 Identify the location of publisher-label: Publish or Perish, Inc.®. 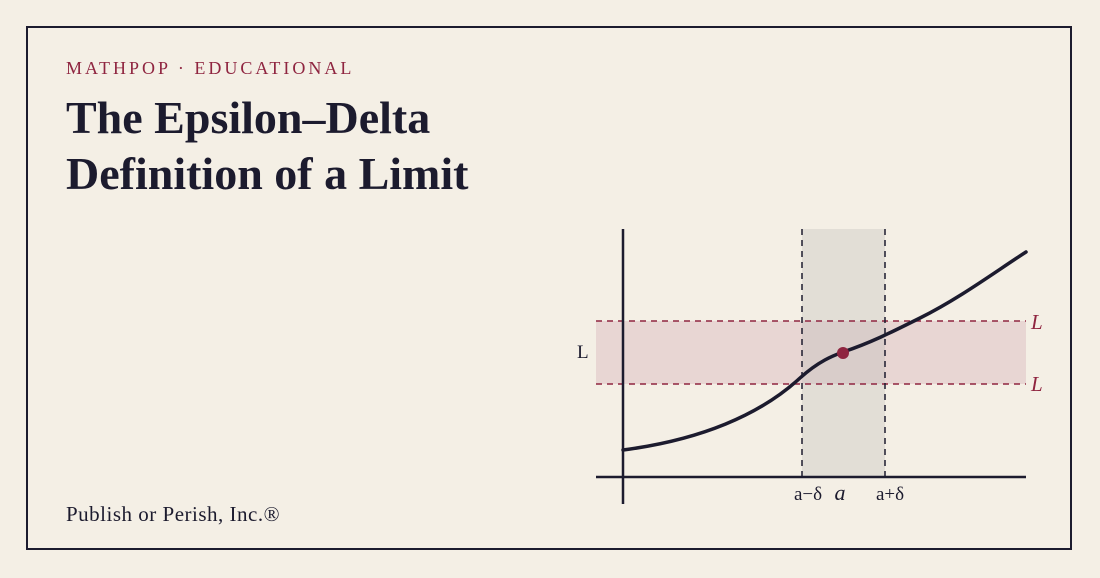
(173, 514).